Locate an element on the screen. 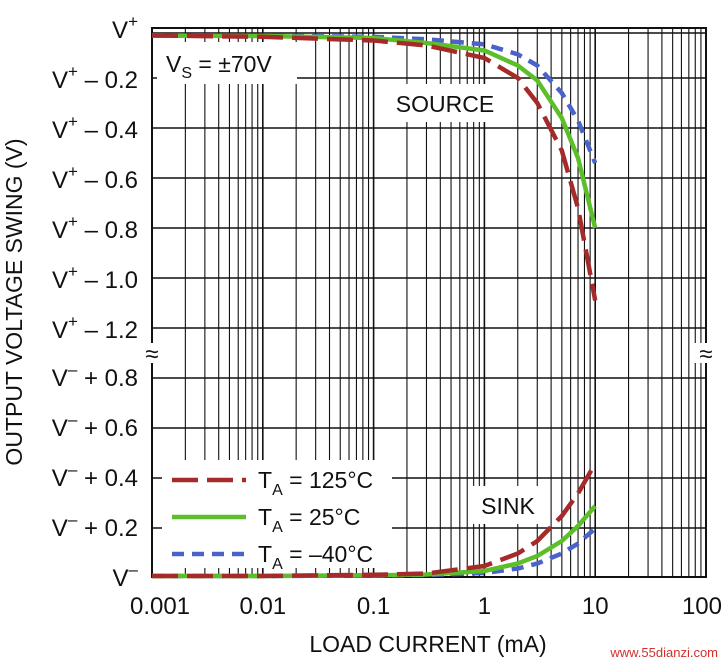  supply-annotation-box is located at coordinates (227, 63).